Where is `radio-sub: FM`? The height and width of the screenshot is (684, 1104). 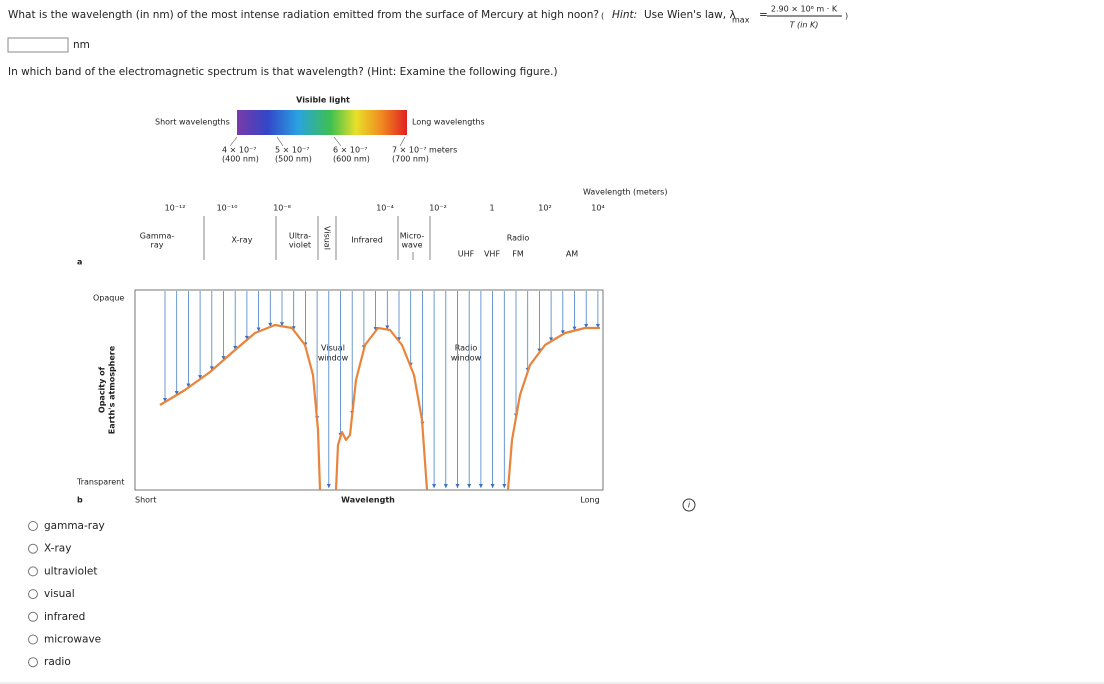
radio-sub: FM is located at coordinates (518, 254).